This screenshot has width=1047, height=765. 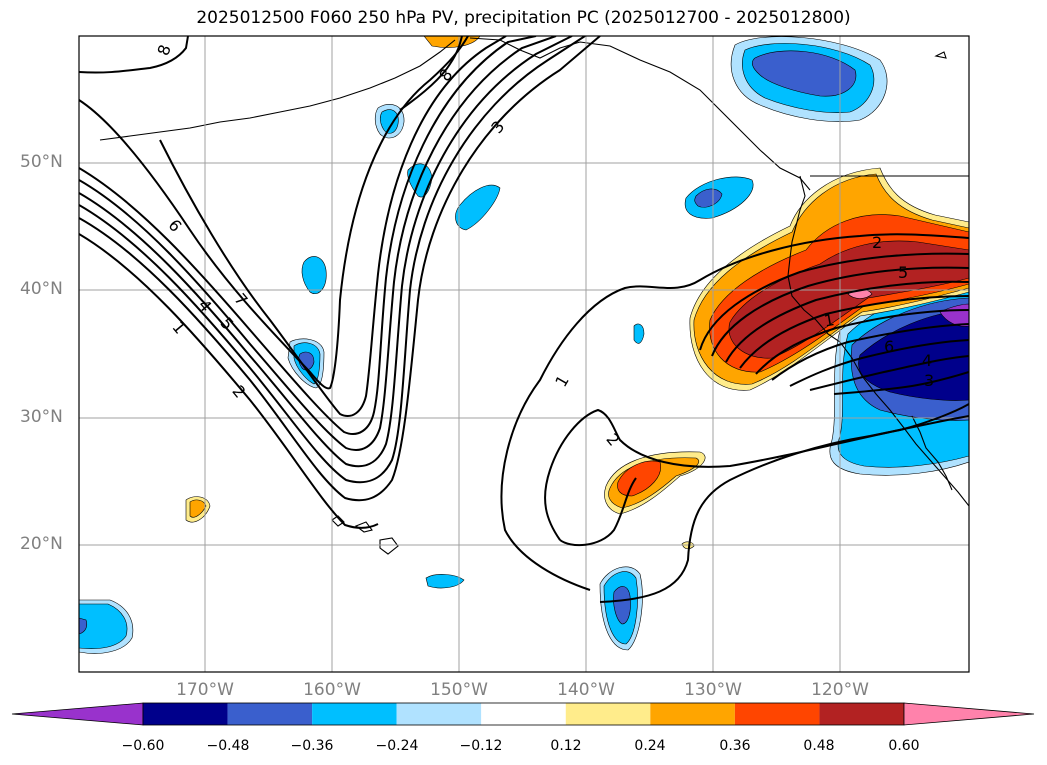 What do you see at coordinates (840, 690) in the screenshot?
I see `lon-label-120w: 120°W` at bounding box center [840, 690].